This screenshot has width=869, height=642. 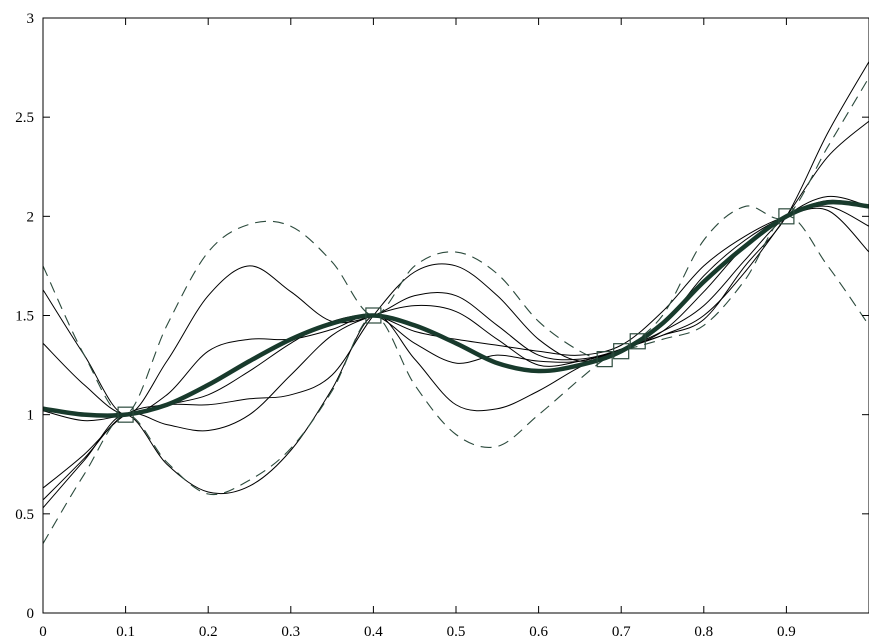 What do you see at coordinates (538, 632) in the screenshot?
I see `x-tick-label: 0.6` at bounding box center [538, 632].